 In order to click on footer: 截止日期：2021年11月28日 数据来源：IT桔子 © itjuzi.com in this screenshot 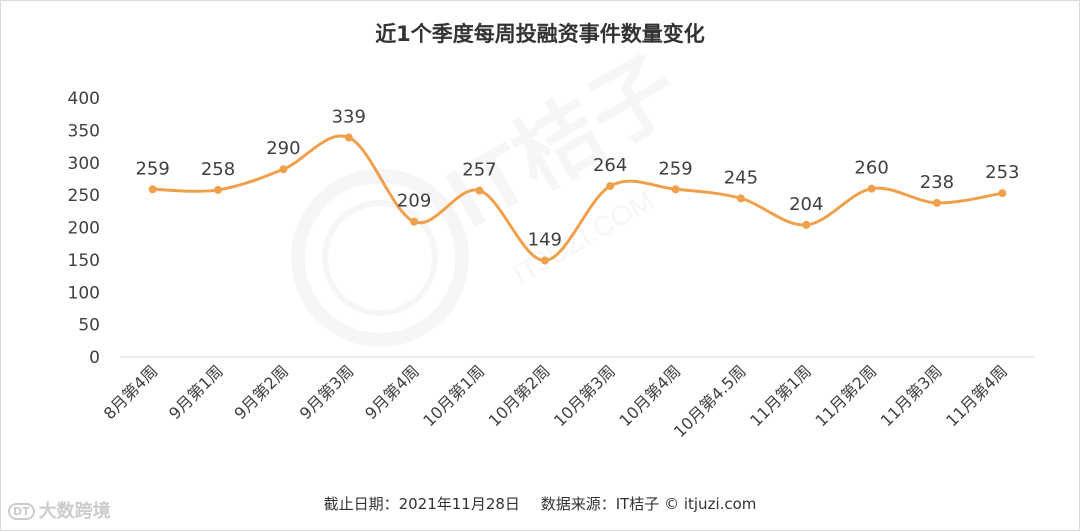, I will do `click(540, 503)`.